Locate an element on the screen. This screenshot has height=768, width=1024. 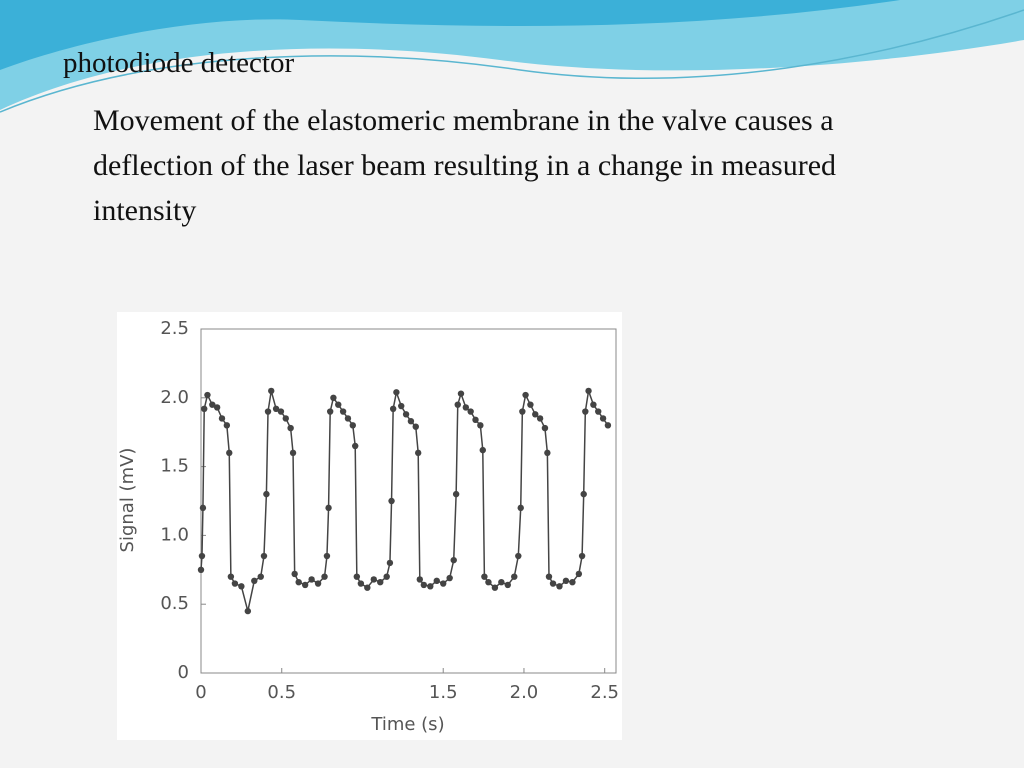
wave-line is located at coordinates (512, 61).